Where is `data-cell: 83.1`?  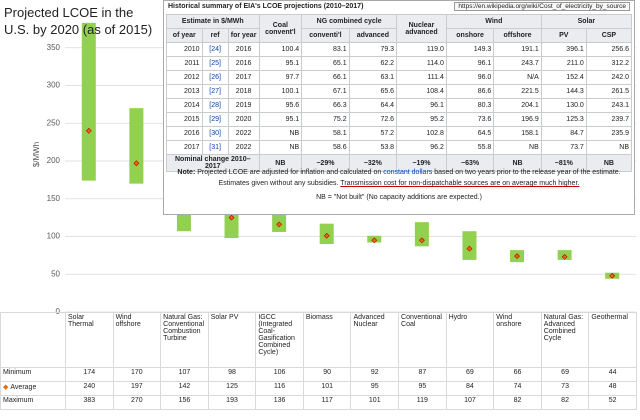 data-cell: 83.1 is located at coordinates (325, 49).